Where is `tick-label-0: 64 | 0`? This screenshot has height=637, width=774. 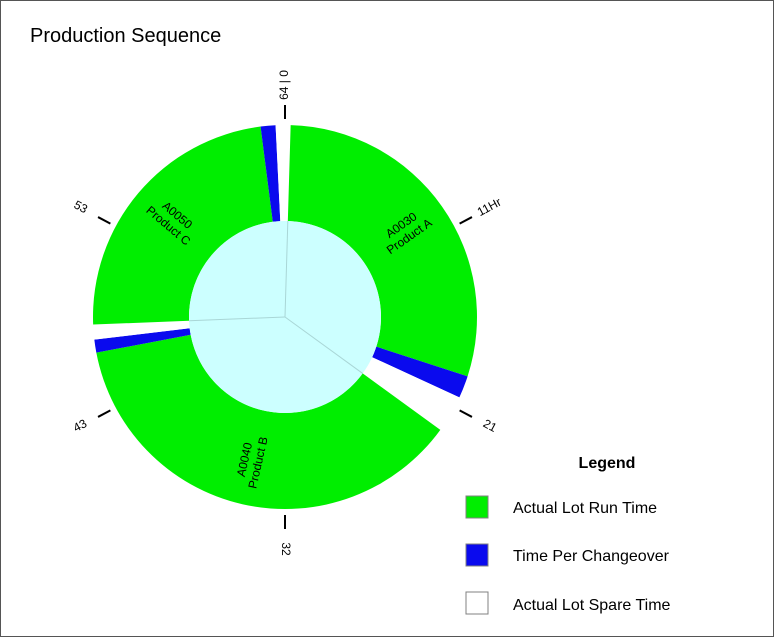
tick-label-0: 64 | 0 is located at coordinates (284, 85).